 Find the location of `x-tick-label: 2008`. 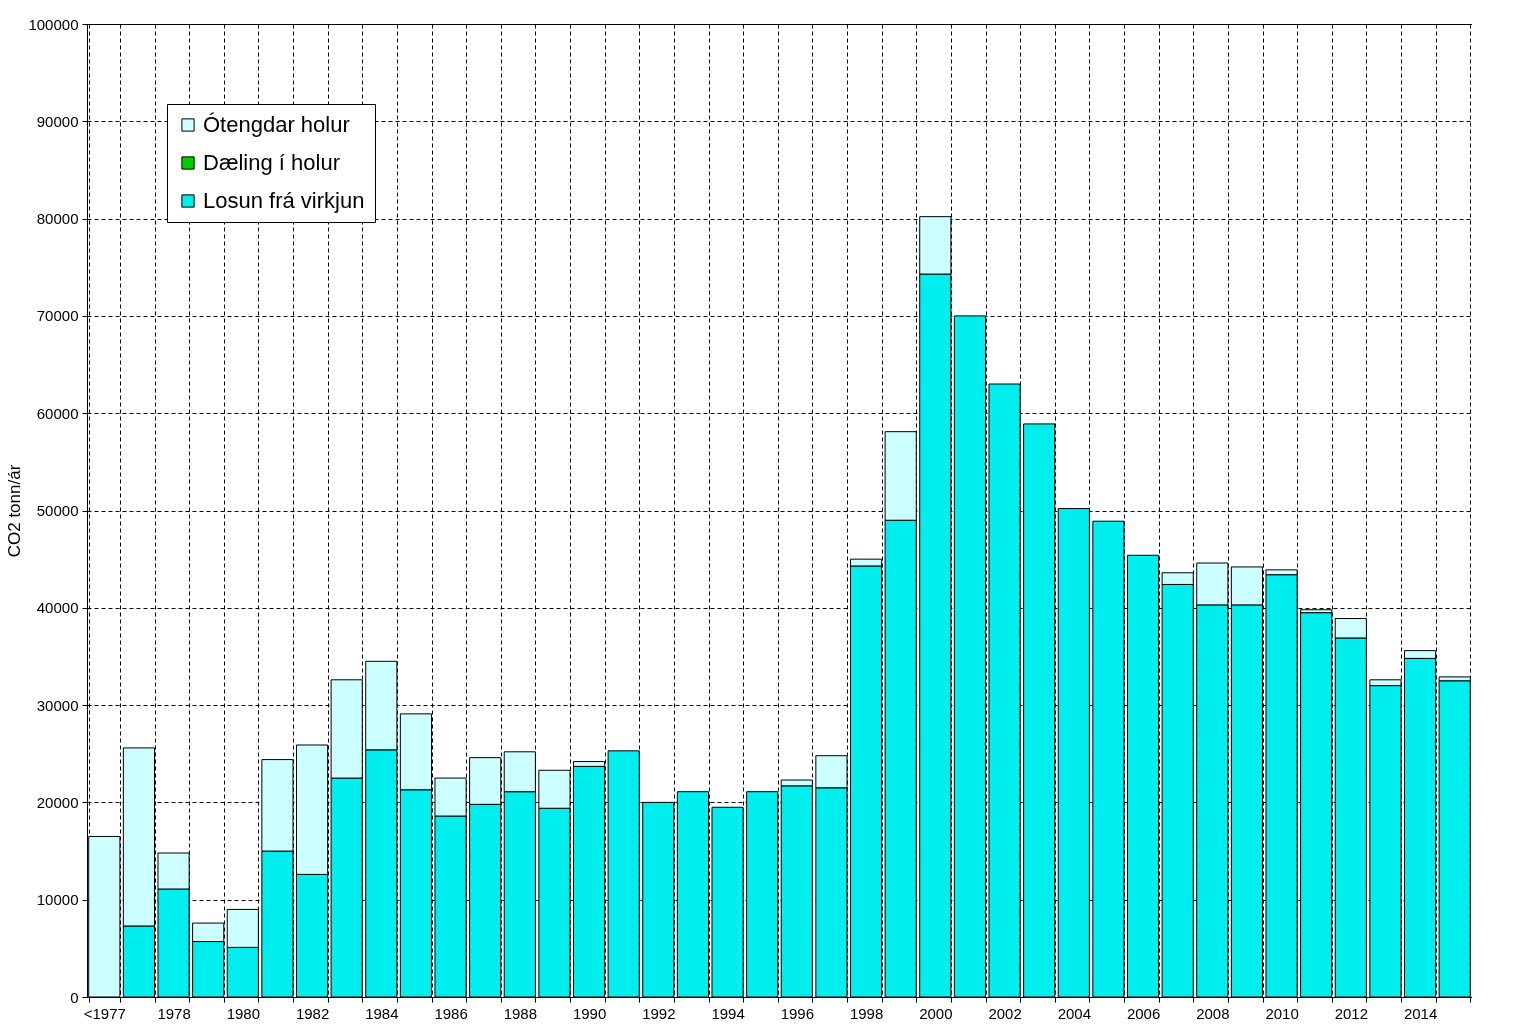

x-tick-label: 2008 is located at coordinates (1213, 1013).